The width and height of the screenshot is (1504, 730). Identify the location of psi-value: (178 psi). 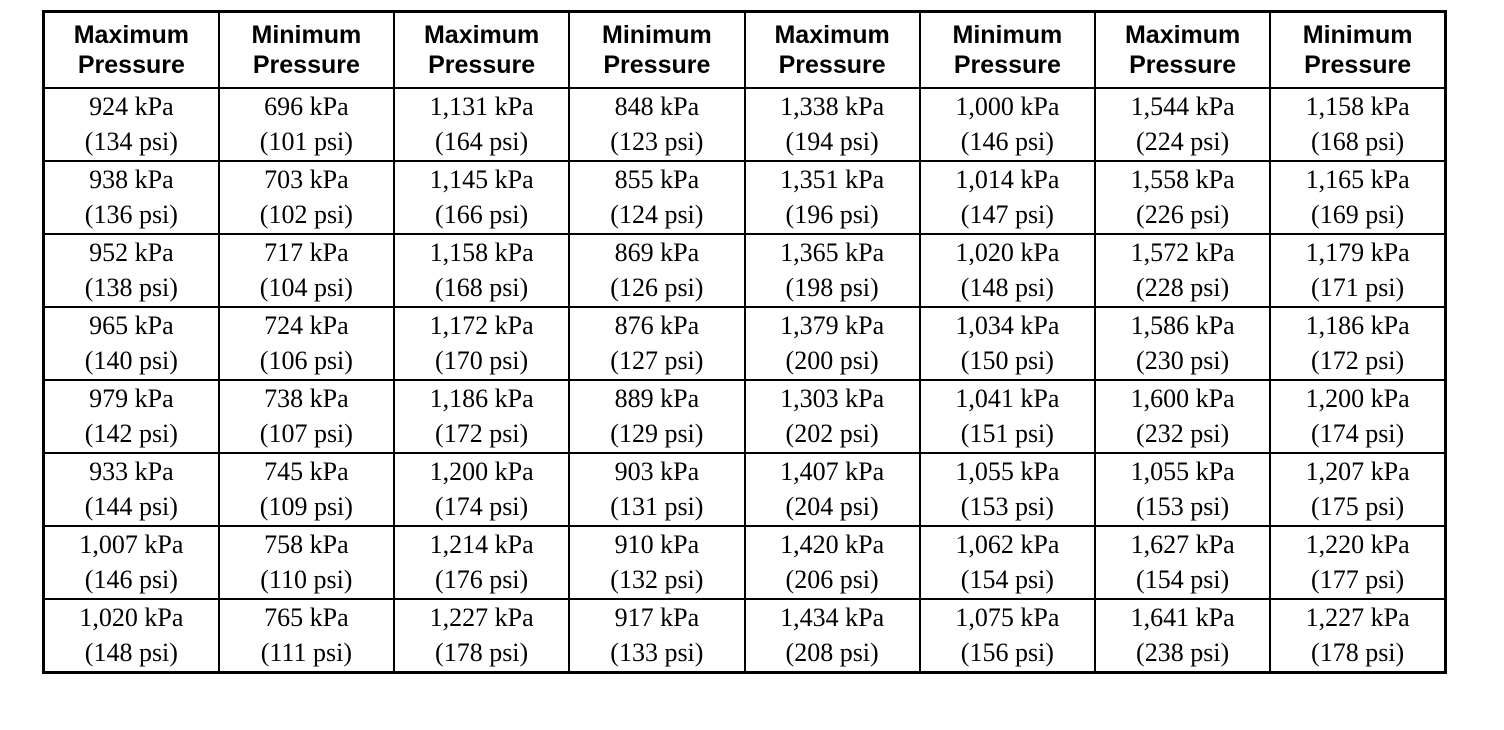
(482, 652).